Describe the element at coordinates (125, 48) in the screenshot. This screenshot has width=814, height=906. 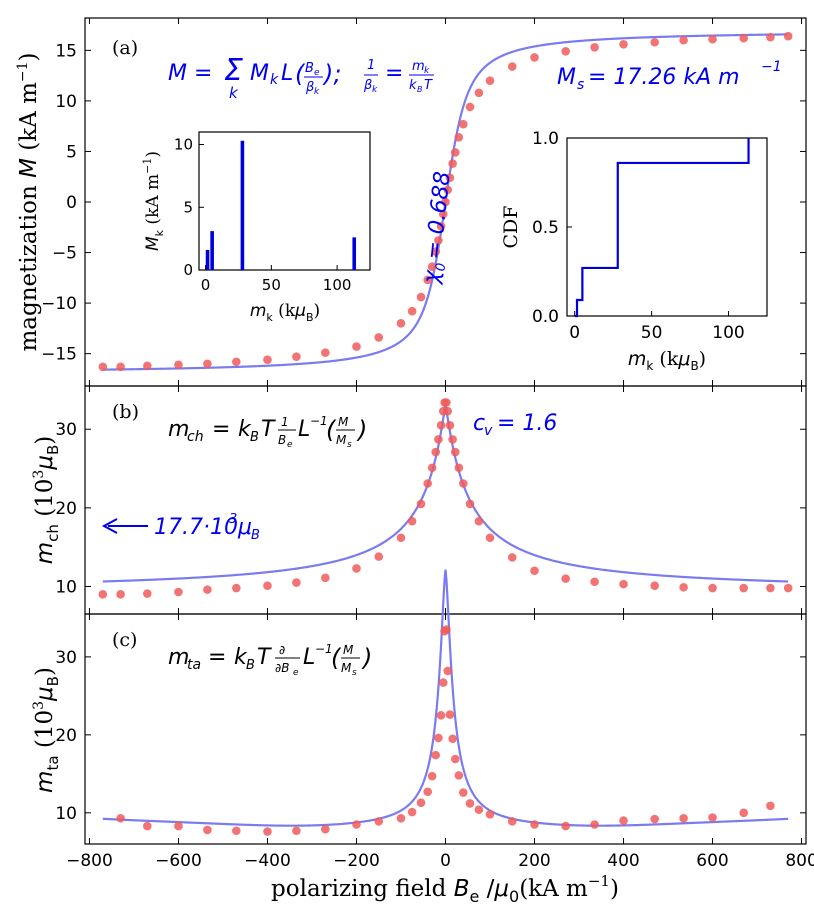
I see `panel-a-label: (a)` at that location.